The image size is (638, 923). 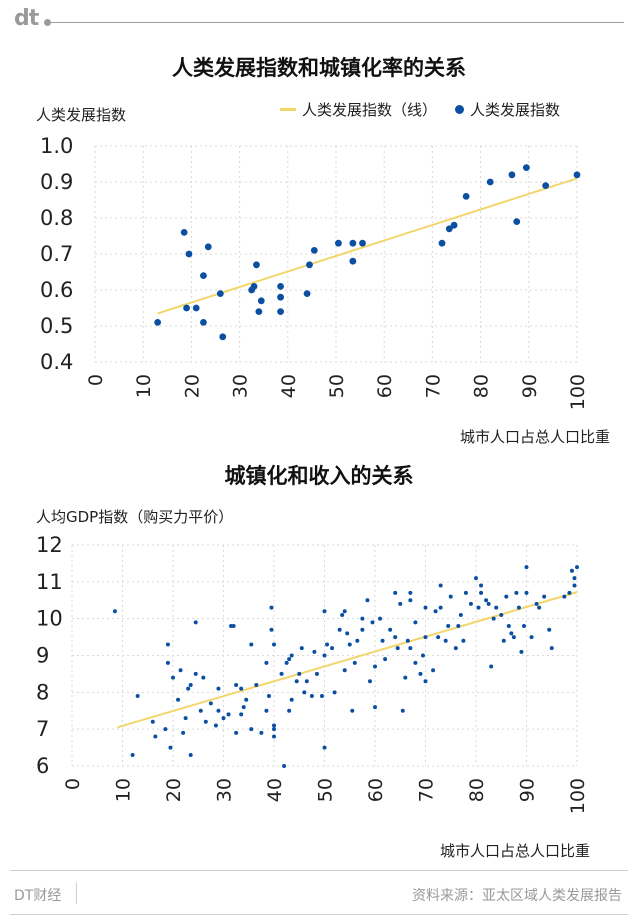 What do you see at coordinates (477, 790) in the screenshot?
I see `chart2-x-tick-label: 80` at bounding box center [477, 790].